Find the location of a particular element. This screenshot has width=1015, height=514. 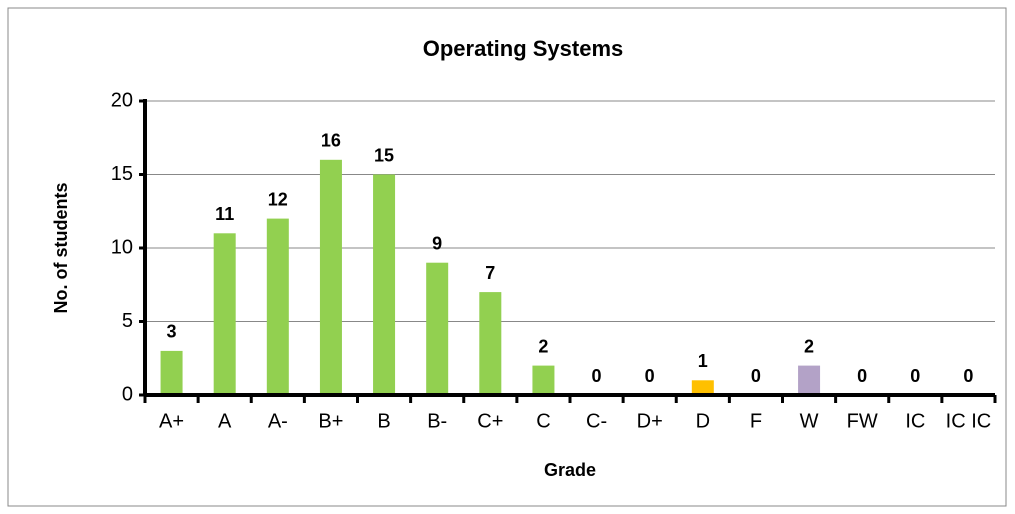

y-tick-label: 10 is located at coordinates (122, 247).